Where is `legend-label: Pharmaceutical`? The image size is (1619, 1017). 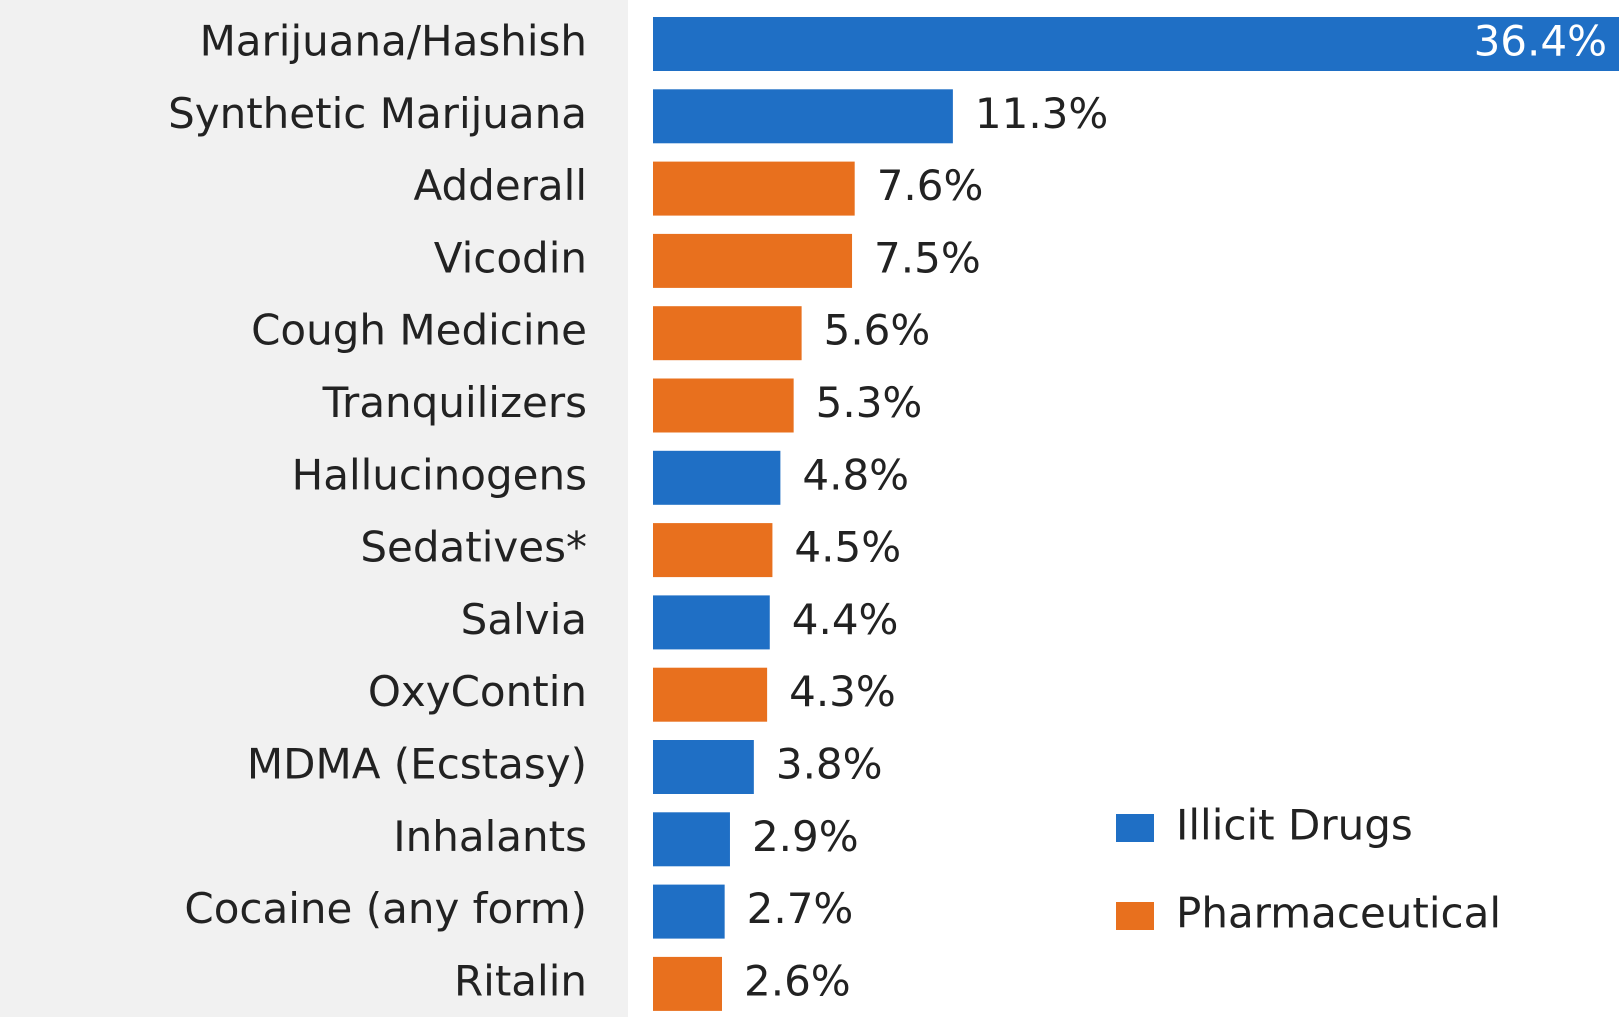
legend-label: Pharmaceutical is located at coordinates (1338, 913).